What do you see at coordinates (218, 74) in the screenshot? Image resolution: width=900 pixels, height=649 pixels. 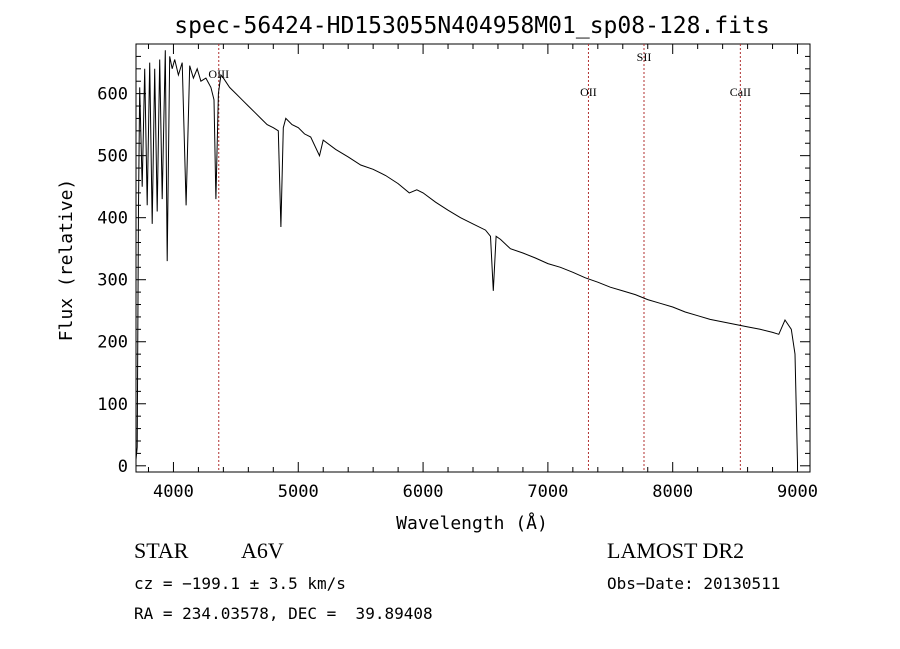 I see `line-marker-label: OIII` at bounding box center [218, 74].